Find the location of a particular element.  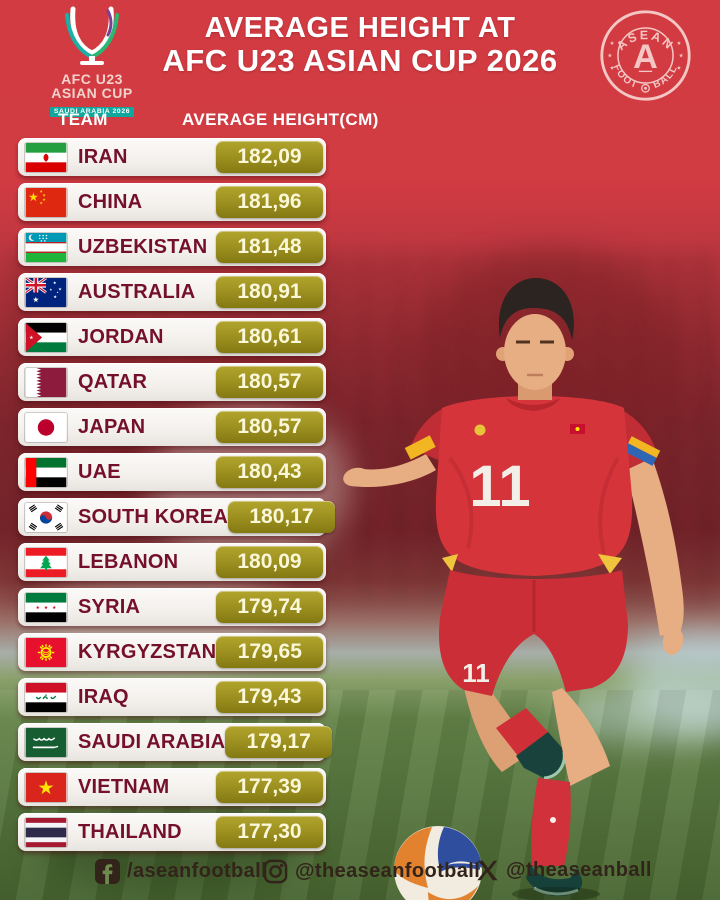

flag-japan-icon is located at coordinates (46, 427).